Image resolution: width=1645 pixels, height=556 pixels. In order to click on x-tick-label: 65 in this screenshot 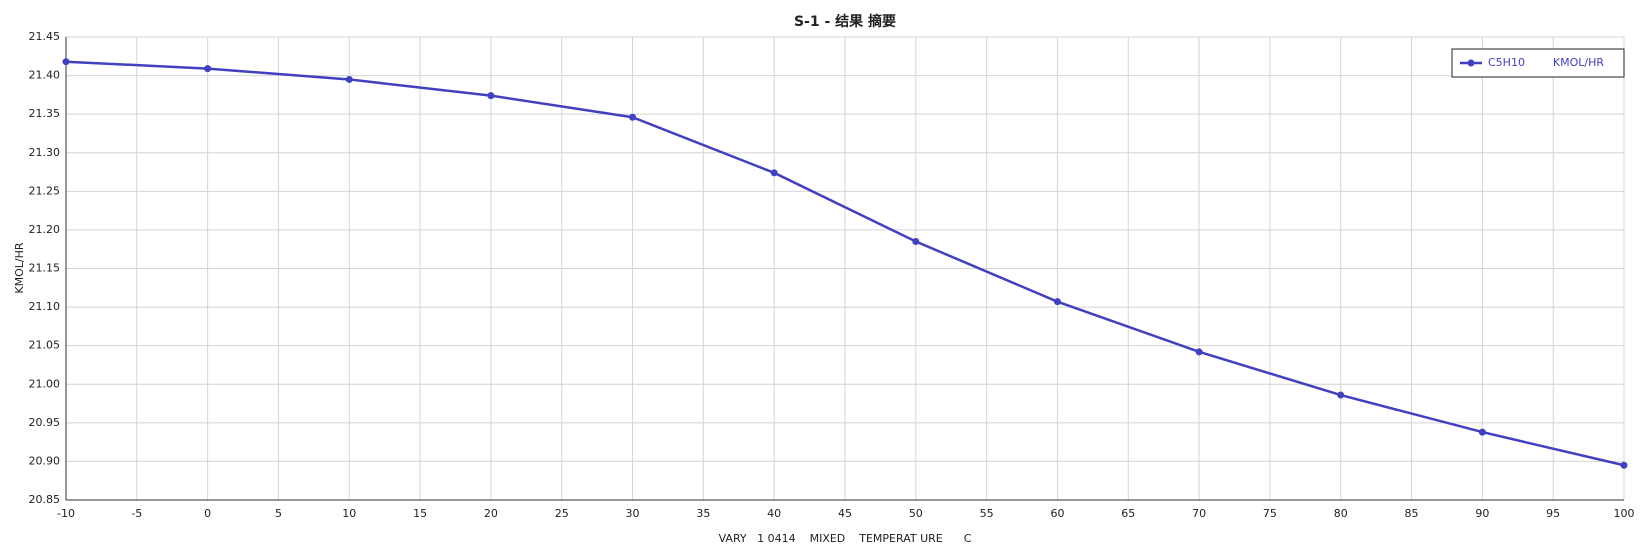, I will do `click(1128, 513)`.